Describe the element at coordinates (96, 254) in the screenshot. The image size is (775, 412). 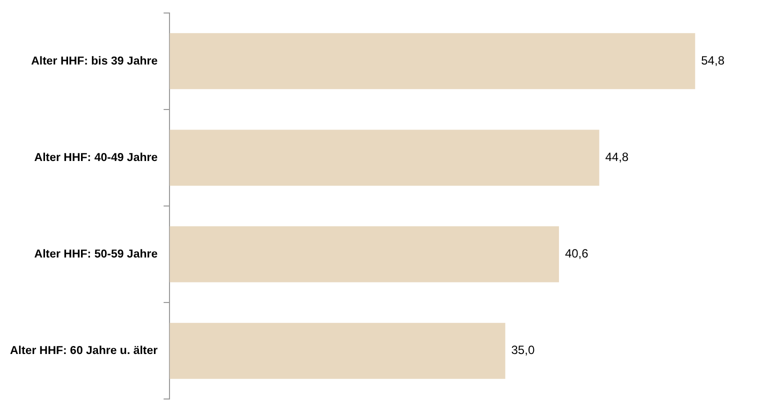
I see `y-tick-label: Alter HHF: 50-59 Jahre` at that location.